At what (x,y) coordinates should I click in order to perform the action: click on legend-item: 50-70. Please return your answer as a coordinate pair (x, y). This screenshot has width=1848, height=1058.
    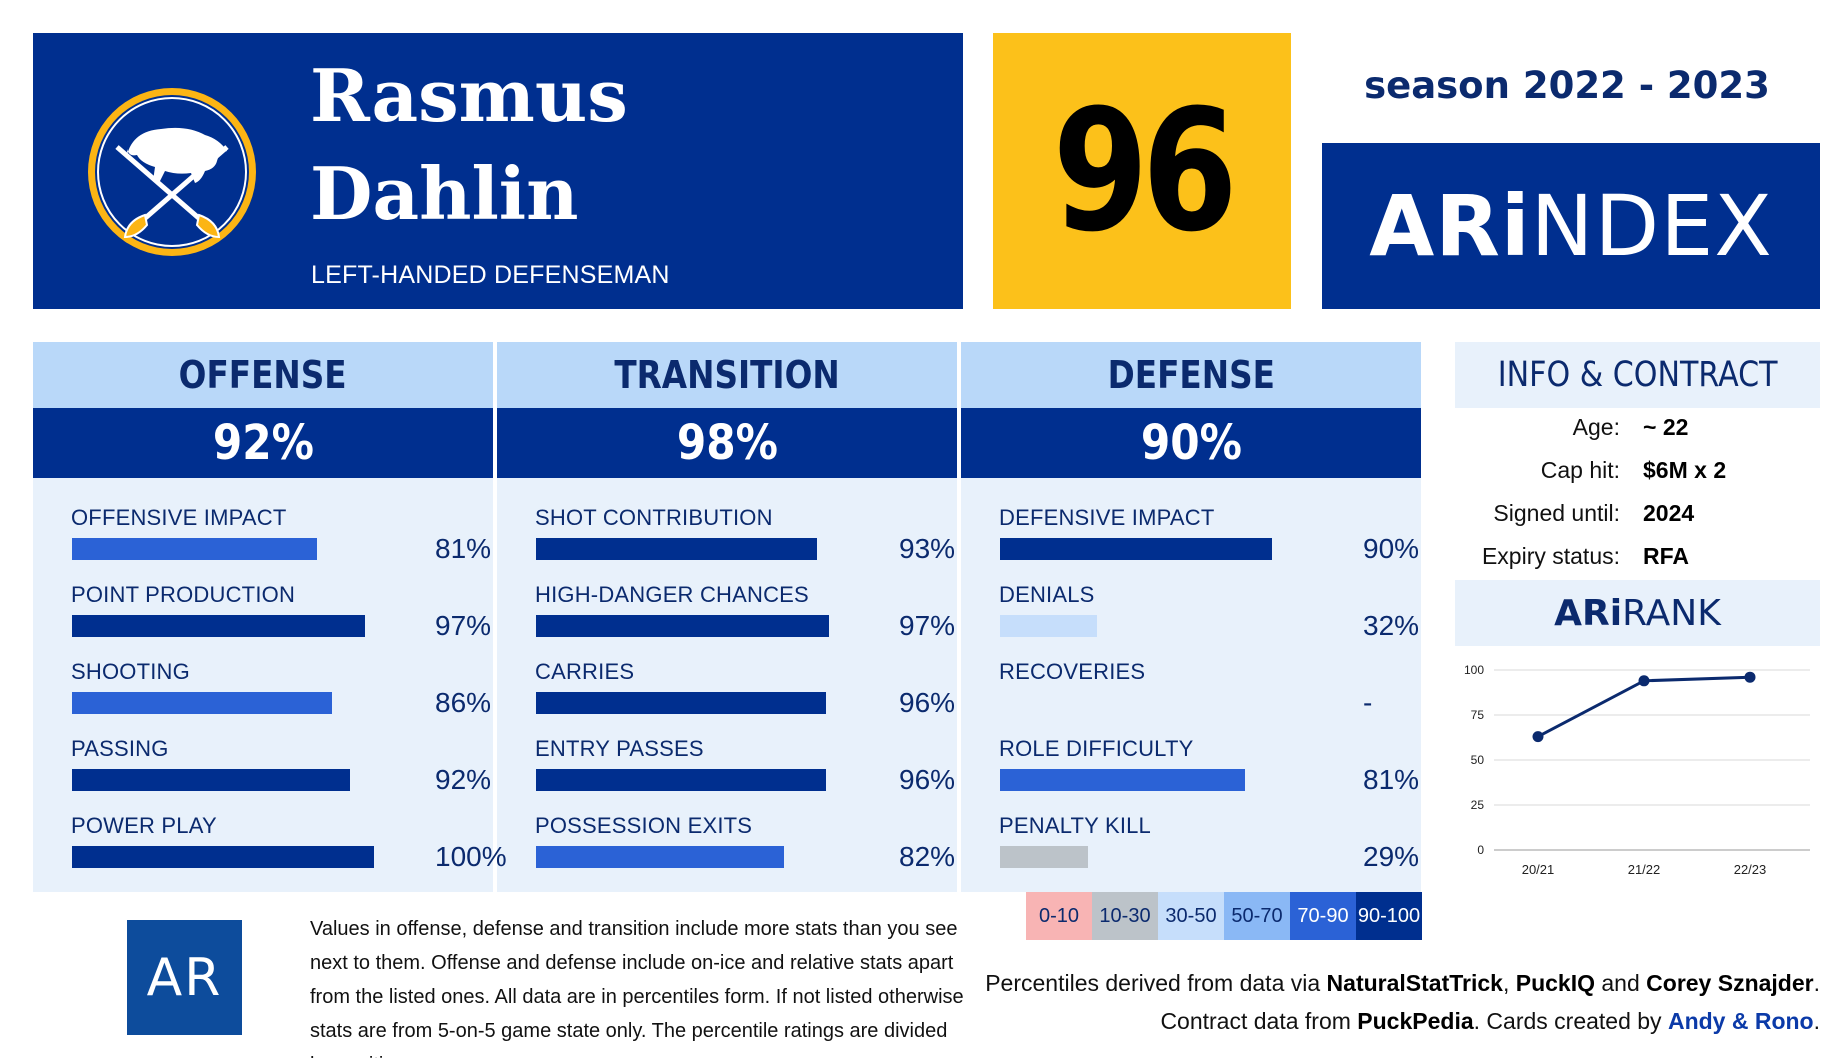
    Looking at the image, I should click on (1257, 916).